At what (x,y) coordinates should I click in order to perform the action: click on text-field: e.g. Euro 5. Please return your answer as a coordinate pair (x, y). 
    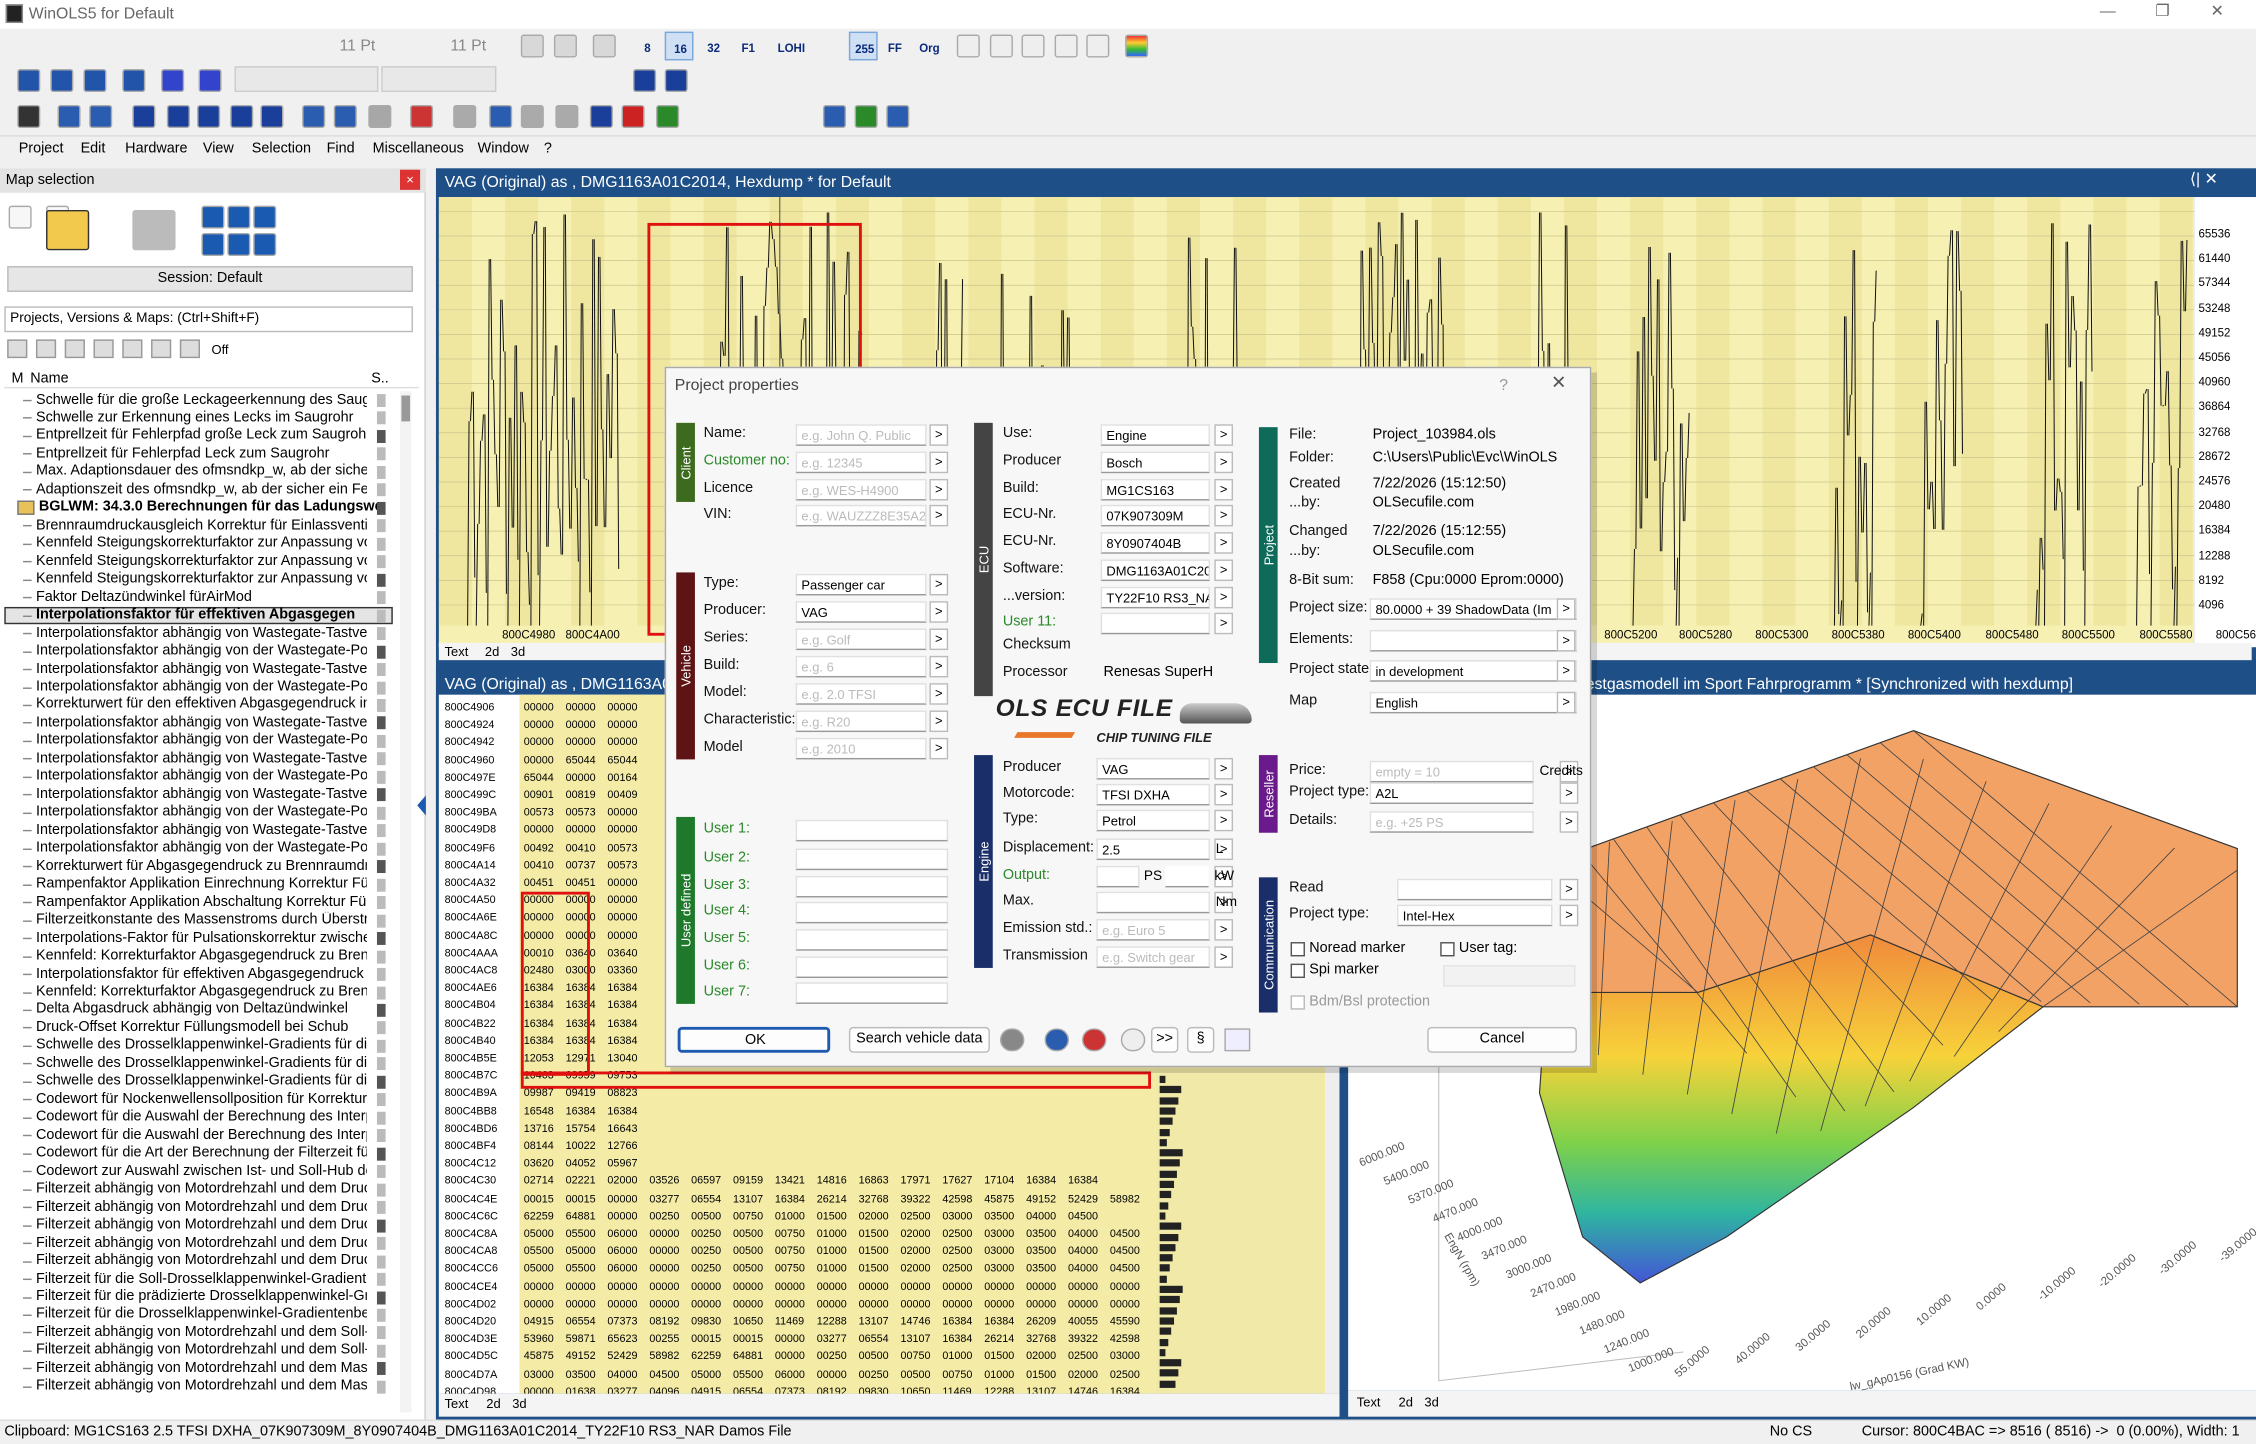
    Looking at the image, I should click on (1153, 930).